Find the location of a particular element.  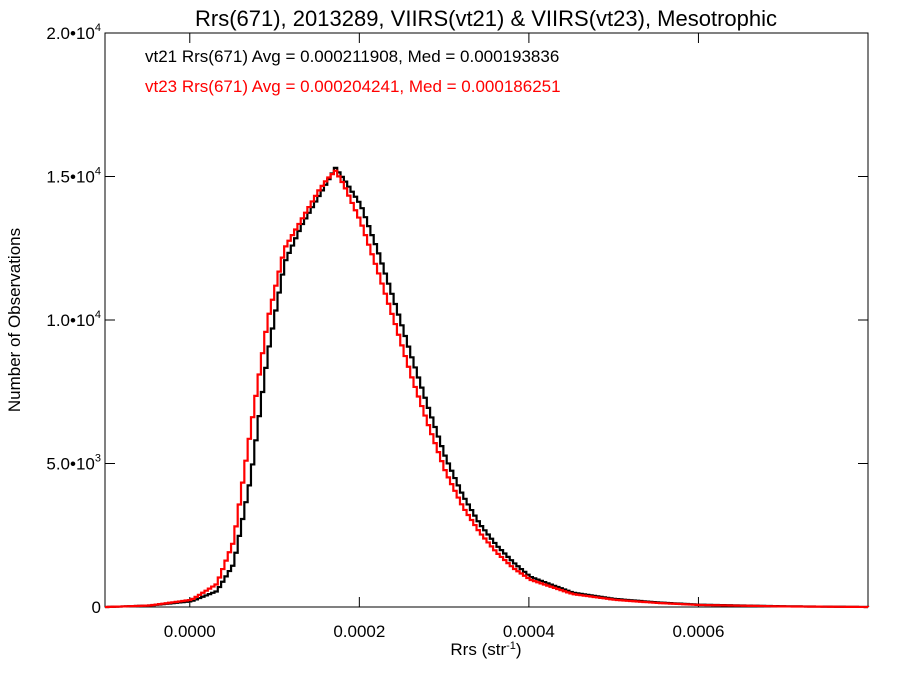

x-tick-label: 0.0000 is located at coordinates (190, 631).